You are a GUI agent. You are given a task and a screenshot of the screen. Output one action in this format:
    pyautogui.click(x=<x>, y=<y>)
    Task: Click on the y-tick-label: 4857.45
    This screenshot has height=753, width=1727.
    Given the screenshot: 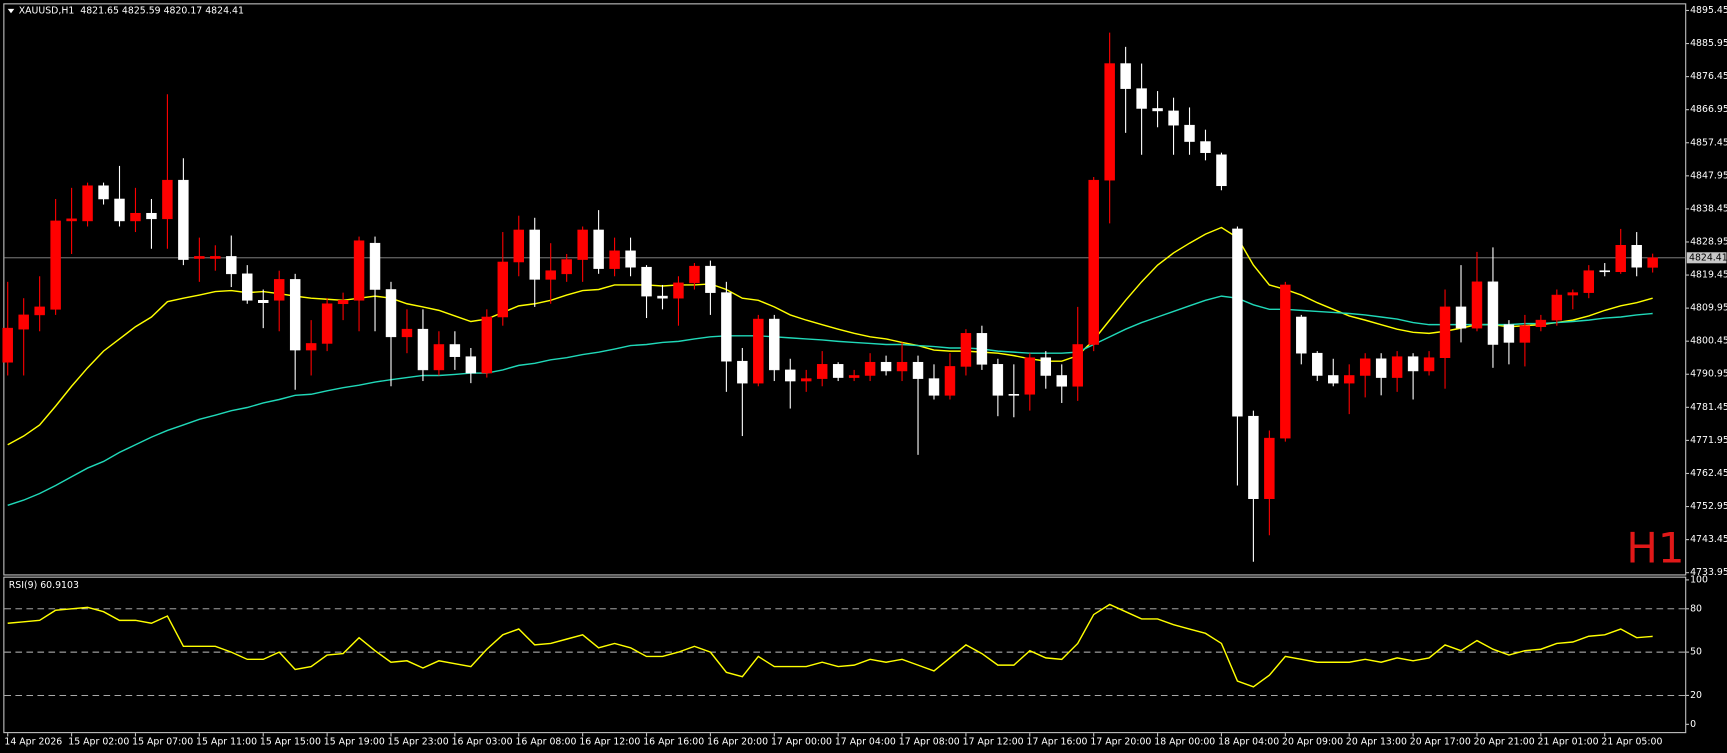 What is the action you would take?
    pyautogui.click(x=1708, y=142)
    